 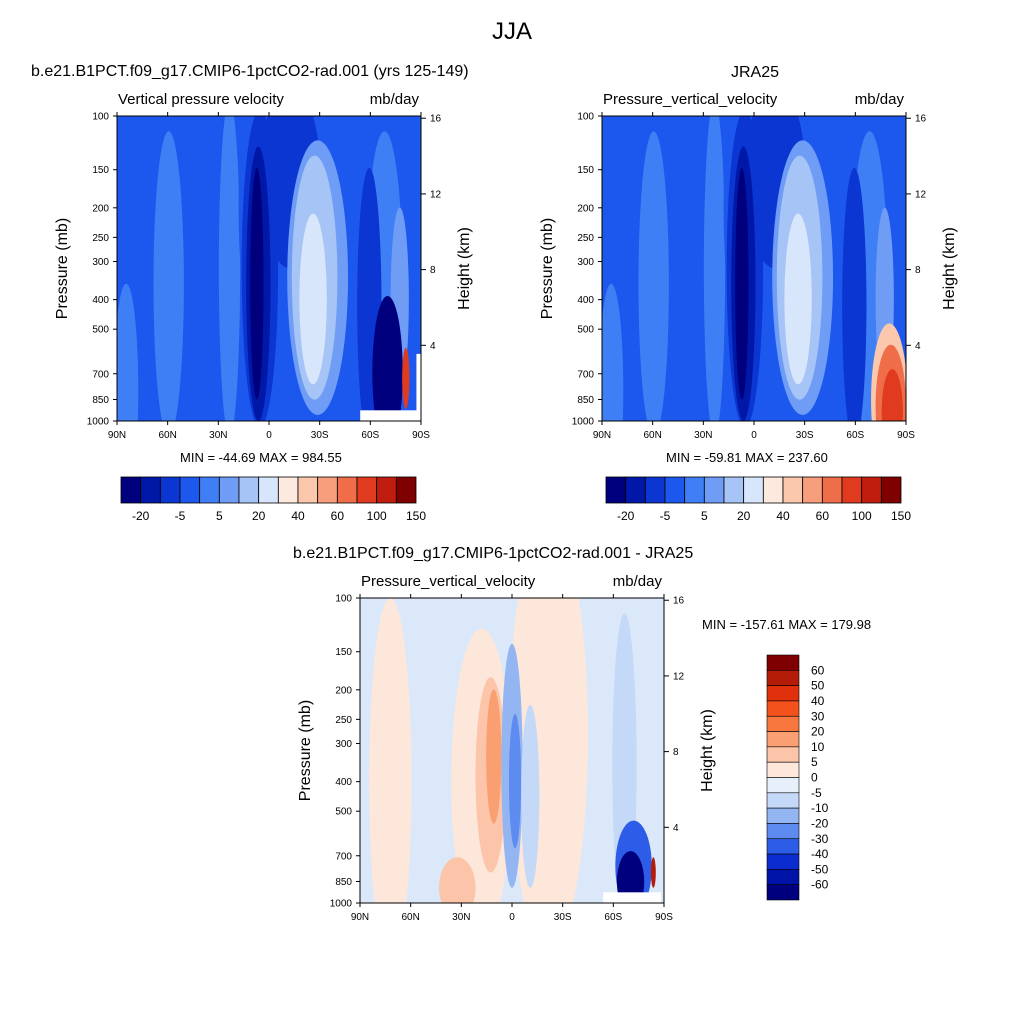 What do you see at coordinates (512, 917) in the screenshot?
I see `diff-xtick-label: 0` at bounding box center [512, 917].